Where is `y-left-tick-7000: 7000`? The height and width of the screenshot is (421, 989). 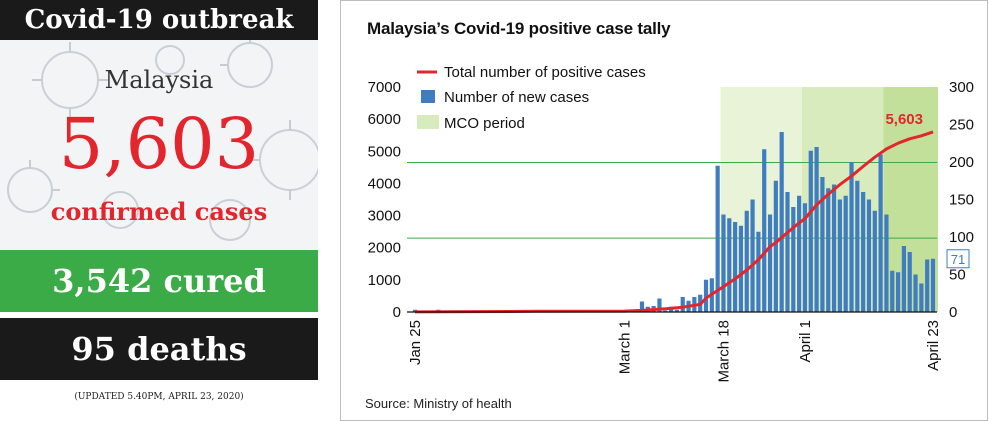
y-left-tick-7000: 7000 is located at coordinates (384, 87).